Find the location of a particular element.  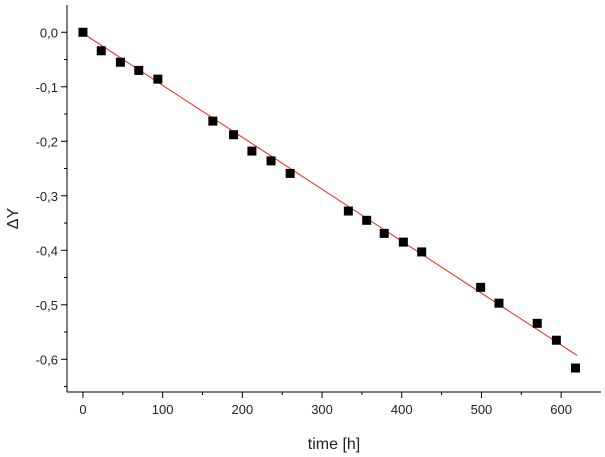

x-tick-label: 100 is located at coordinates (163, 409).